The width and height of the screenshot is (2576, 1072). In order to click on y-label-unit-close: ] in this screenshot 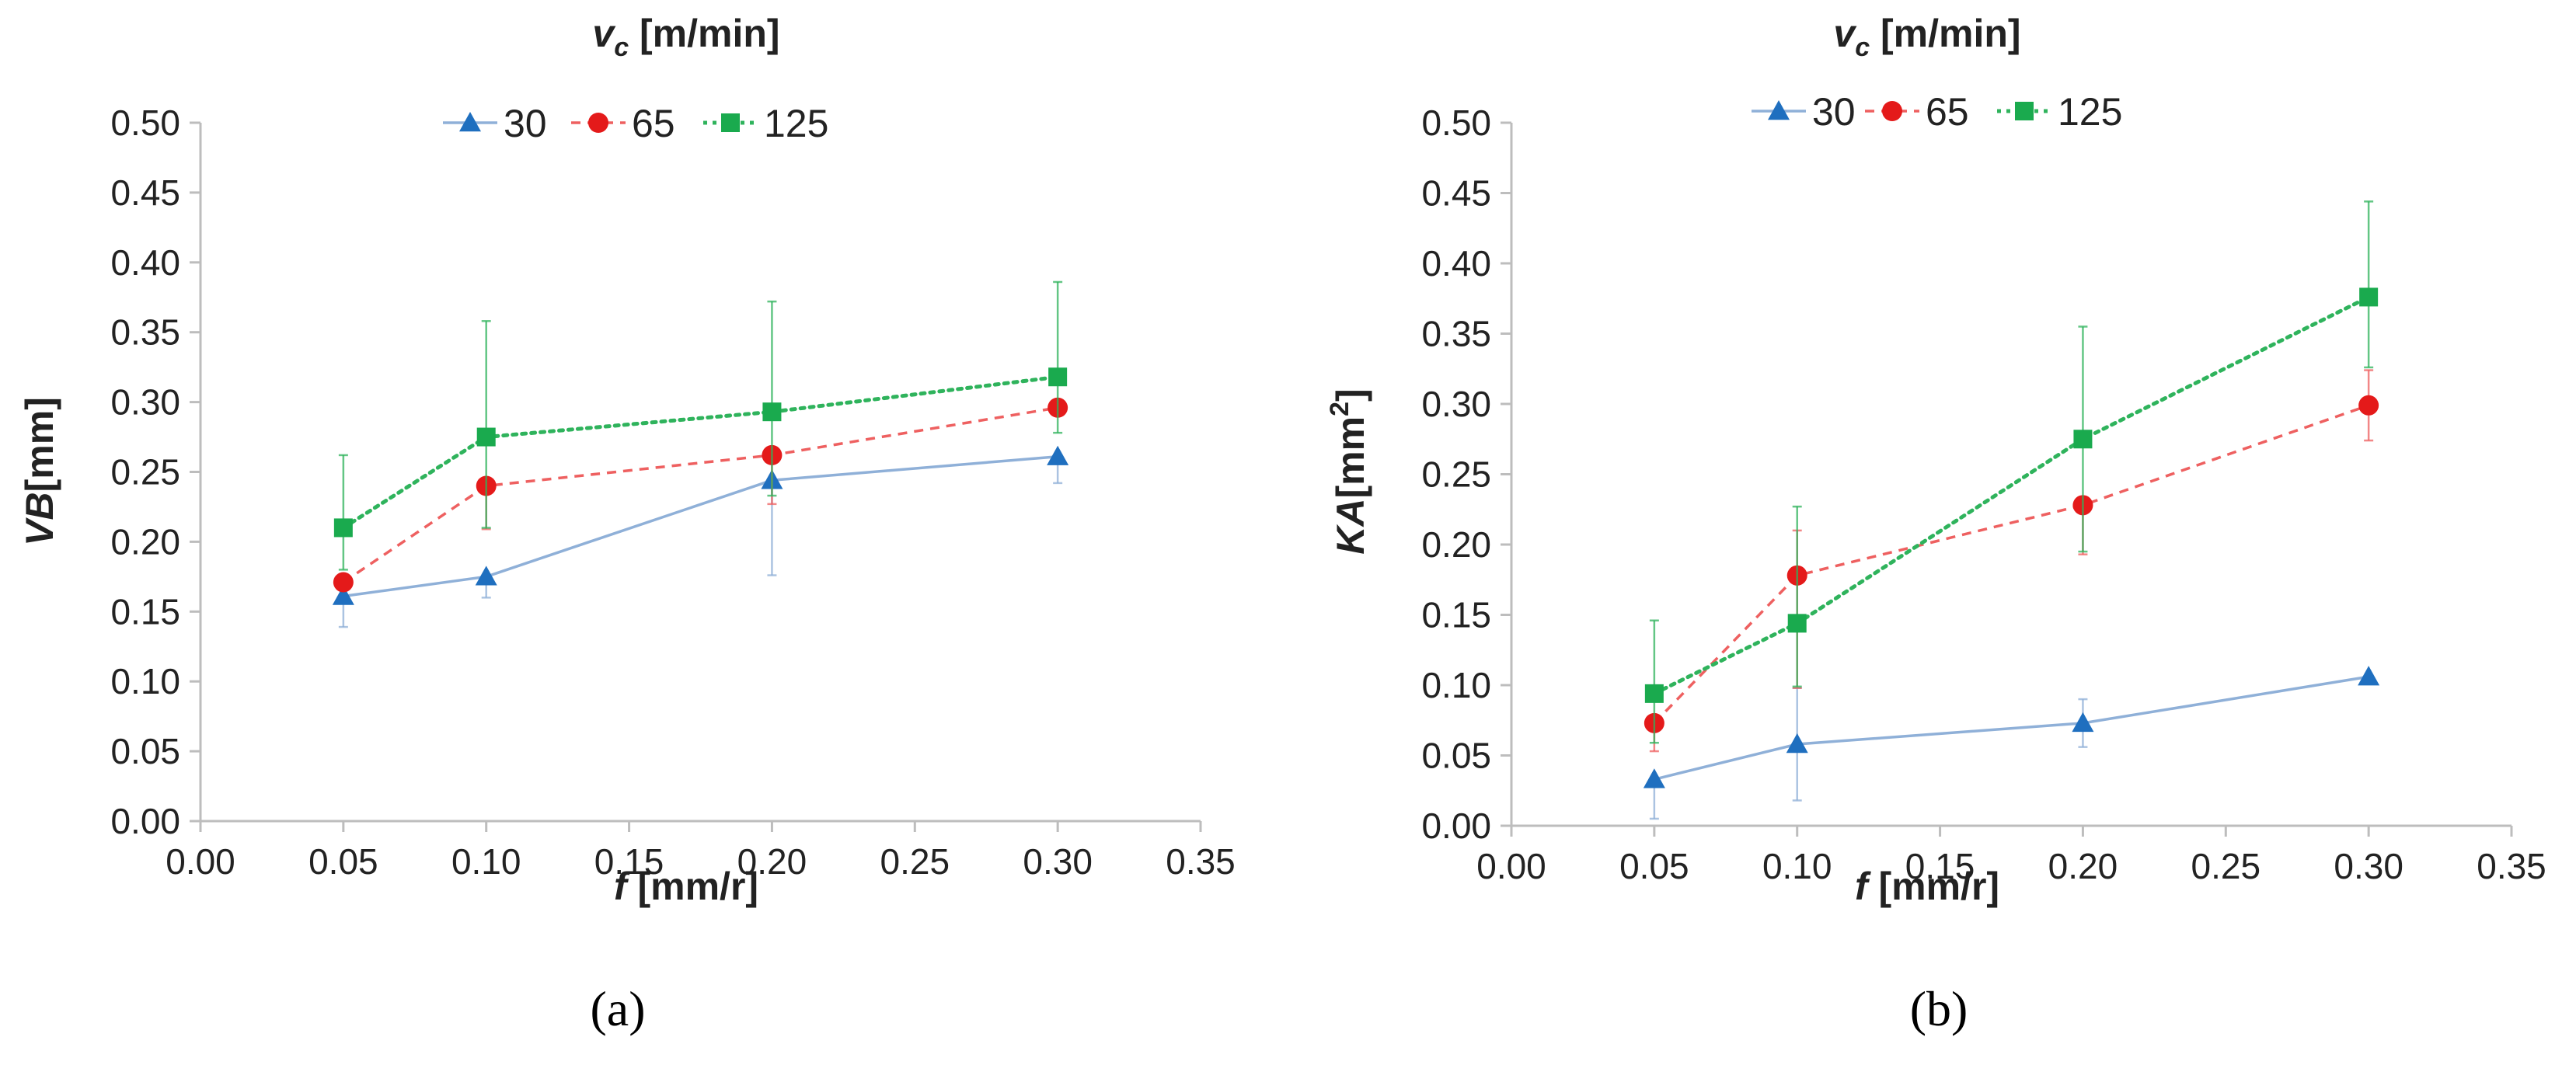, I will do `click(1350, 395)`.